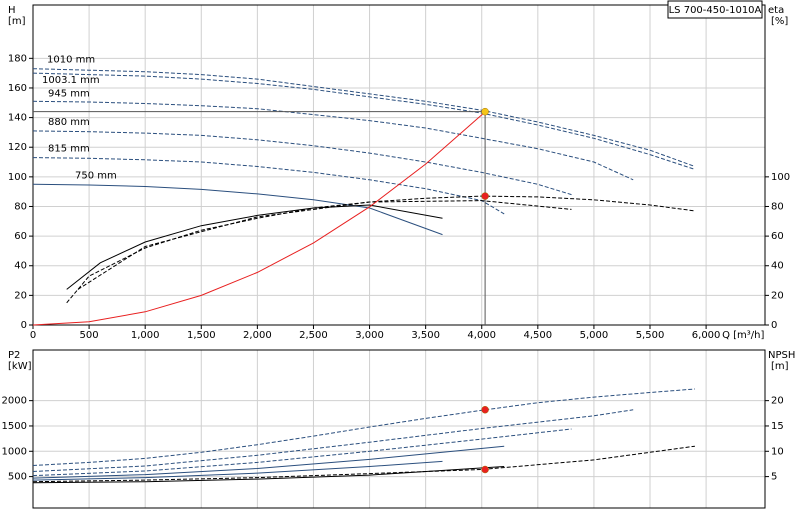 This screenshot has width=800, height=520. What do you see at coordinates (780, 366) in the screenshot?
I see `y2-axis-unit: [m]` at bounding box center [780, 366].